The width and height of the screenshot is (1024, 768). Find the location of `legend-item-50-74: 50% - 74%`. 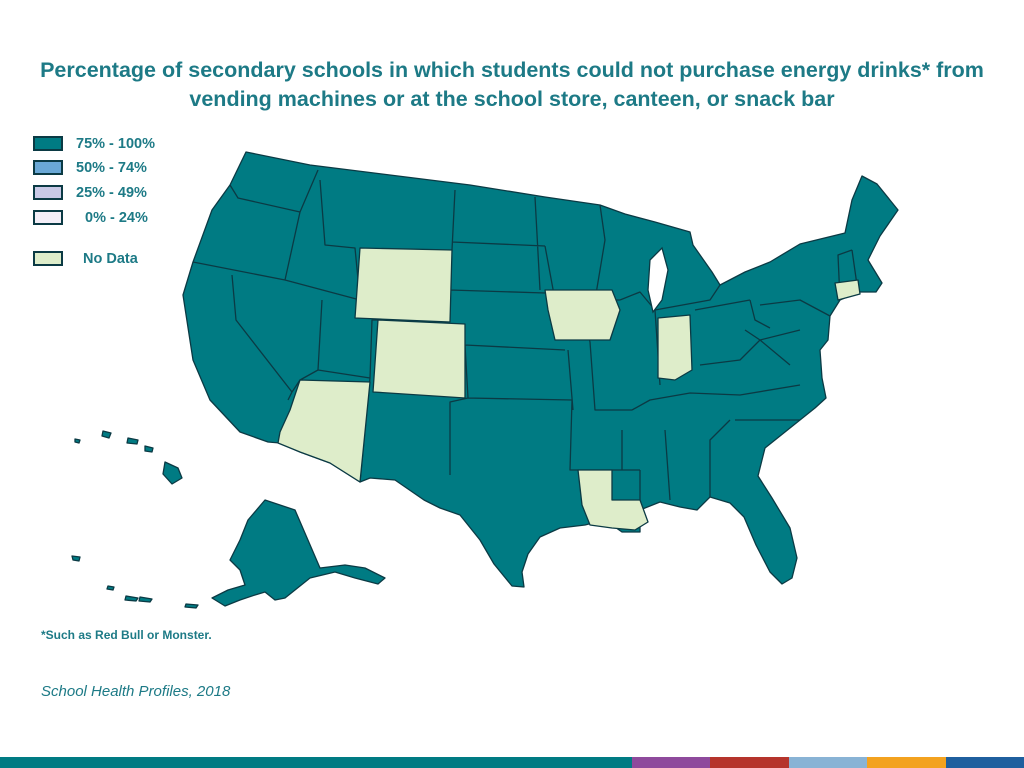

legend-item-50-74: 50% - 74% is located at coordinates (133, 168).